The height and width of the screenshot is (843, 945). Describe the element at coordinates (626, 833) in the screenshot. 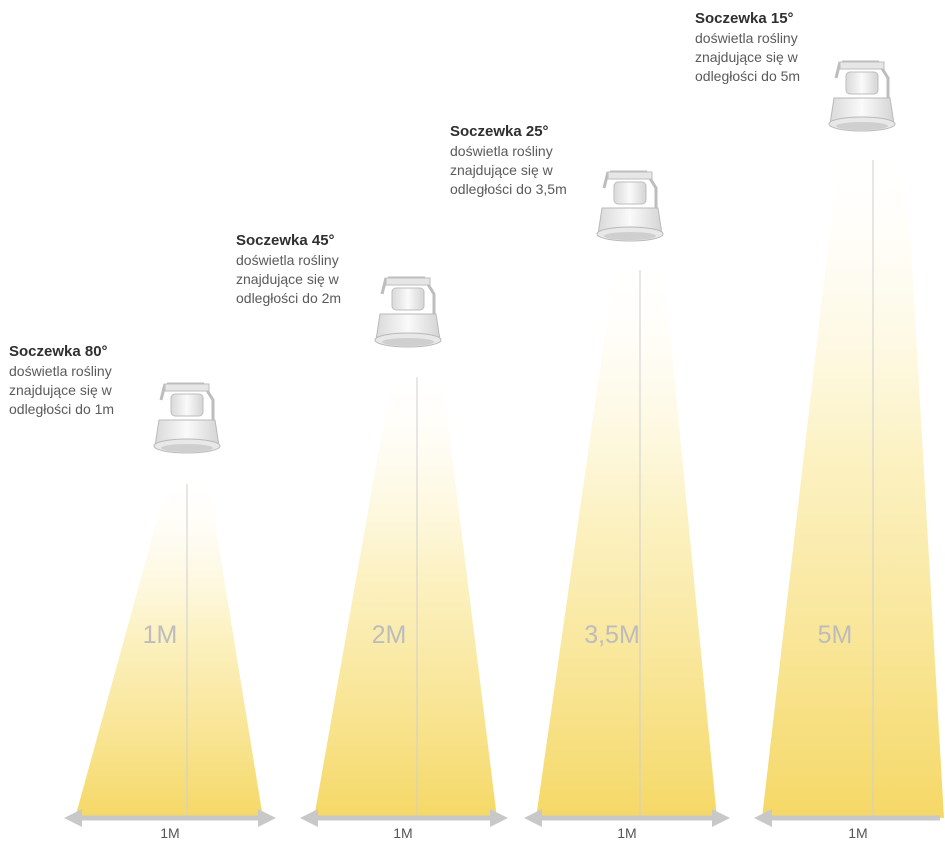

I see `width-label-25: 1M` at that location.